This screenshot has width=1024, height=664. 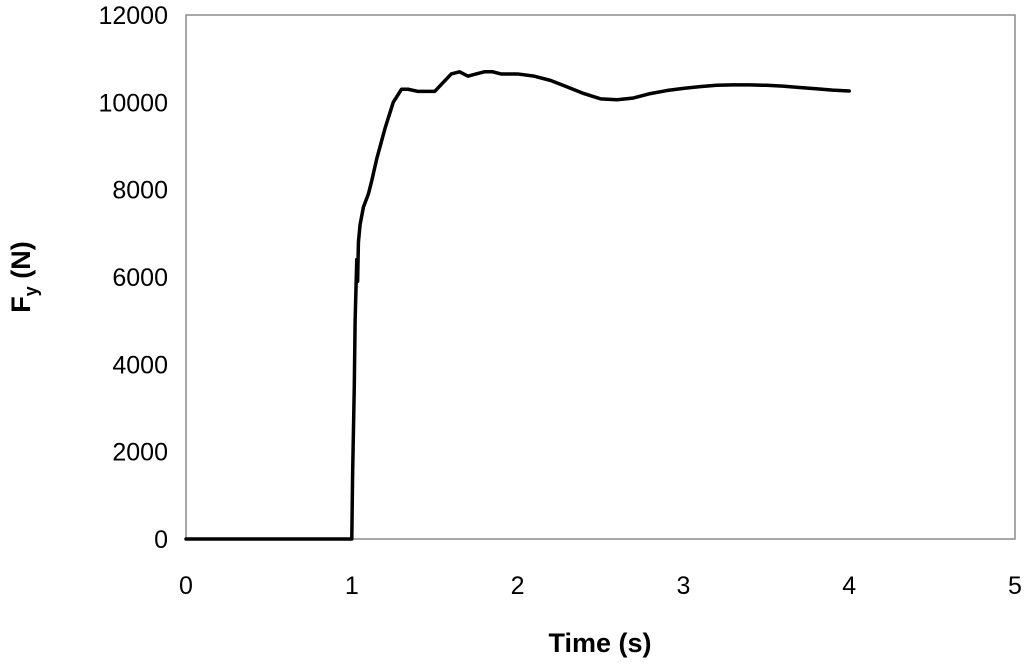 I want to click on y-axis-title-main: F, so click(x=21, y=304).